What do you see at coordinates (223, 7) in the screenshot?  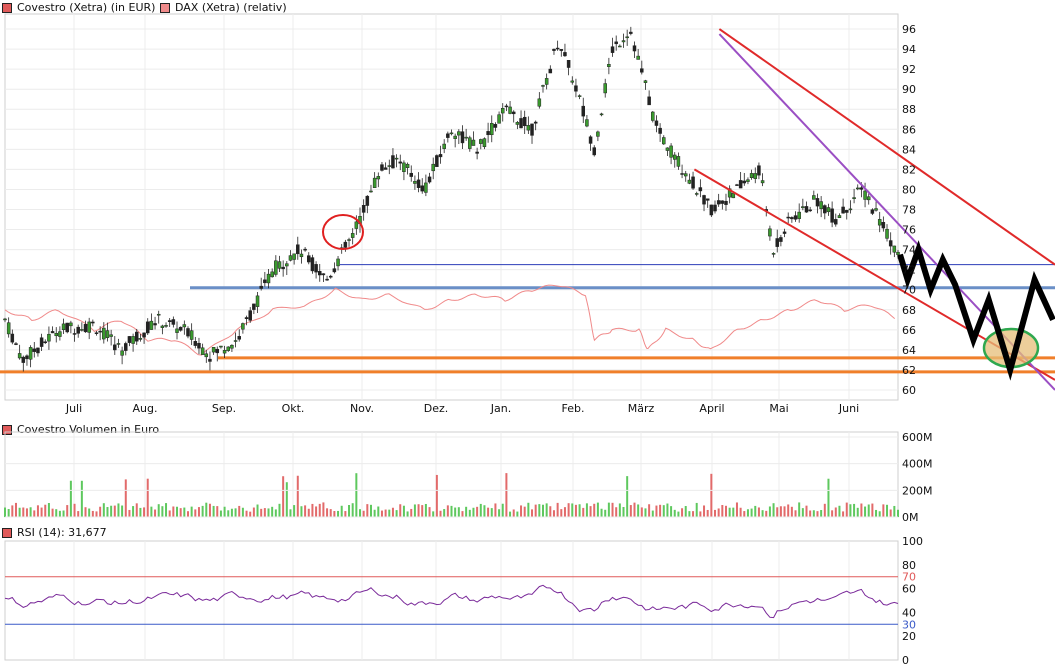 I see `legend-compare: DAX (Xetra) (relativ)` at bounding box center [223, 7].